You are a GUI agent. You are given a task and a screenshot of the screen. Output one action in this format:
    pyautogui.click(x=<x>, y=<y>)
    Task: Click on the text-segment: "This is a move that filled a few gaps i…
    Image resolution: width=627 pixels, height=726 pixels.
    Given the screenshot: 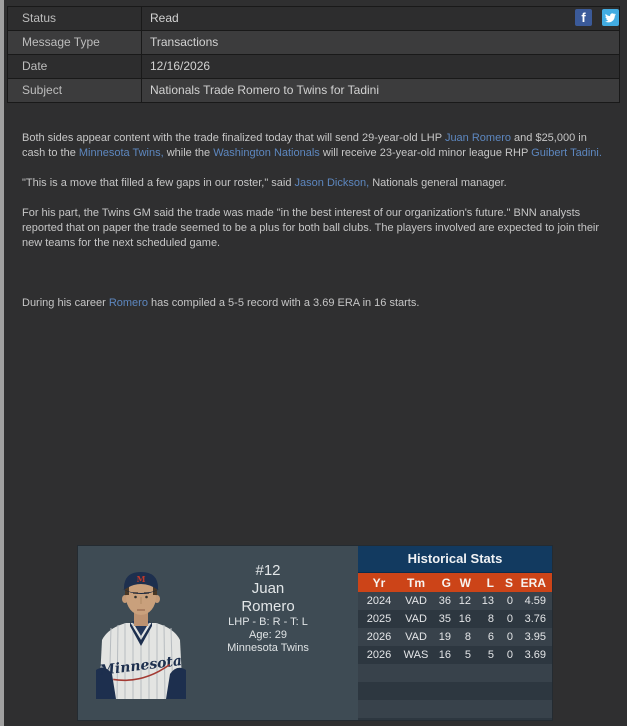 What is the action you would take?
    pyautogui.click(x=158, y=183)
    